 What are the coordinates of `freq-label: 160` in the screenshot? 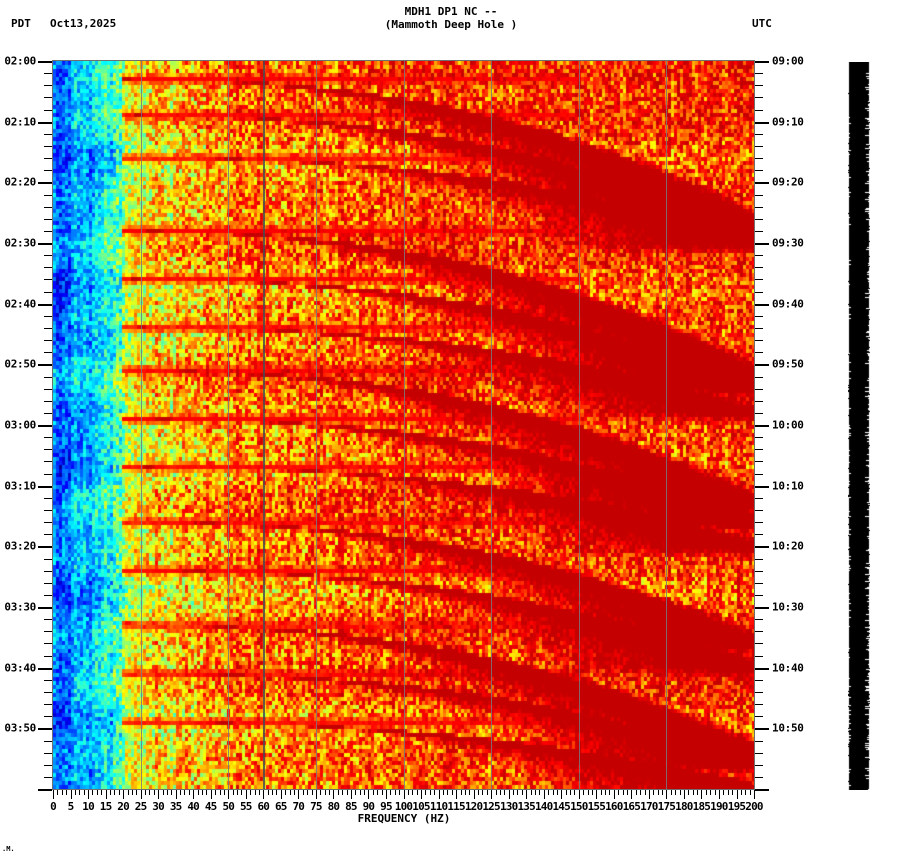 It's located at (614, 806).